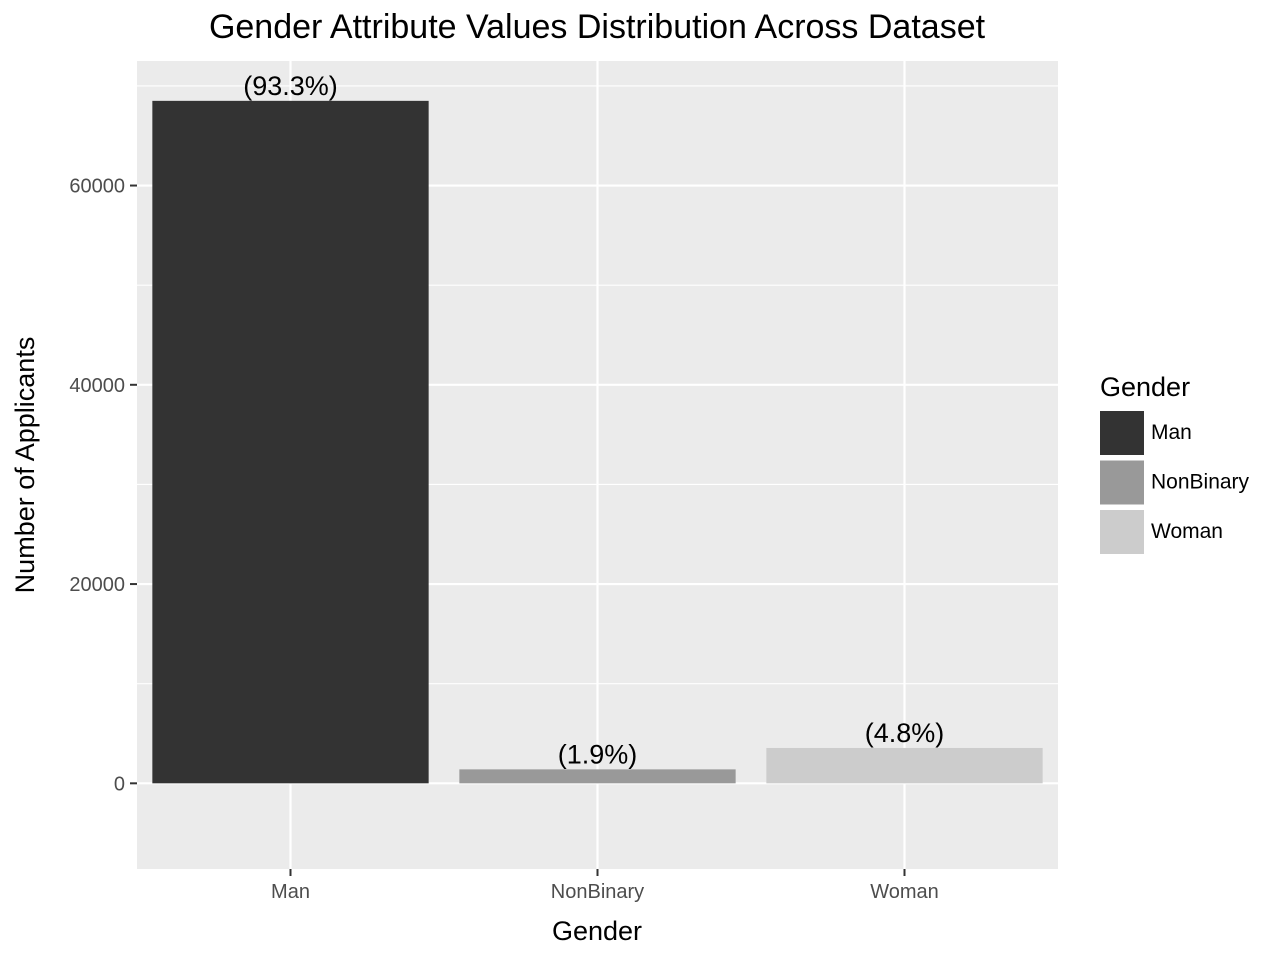  Describe the element at coordinates (119, 784) in the screenshot. I see `y-tick-label: 0` at that location.